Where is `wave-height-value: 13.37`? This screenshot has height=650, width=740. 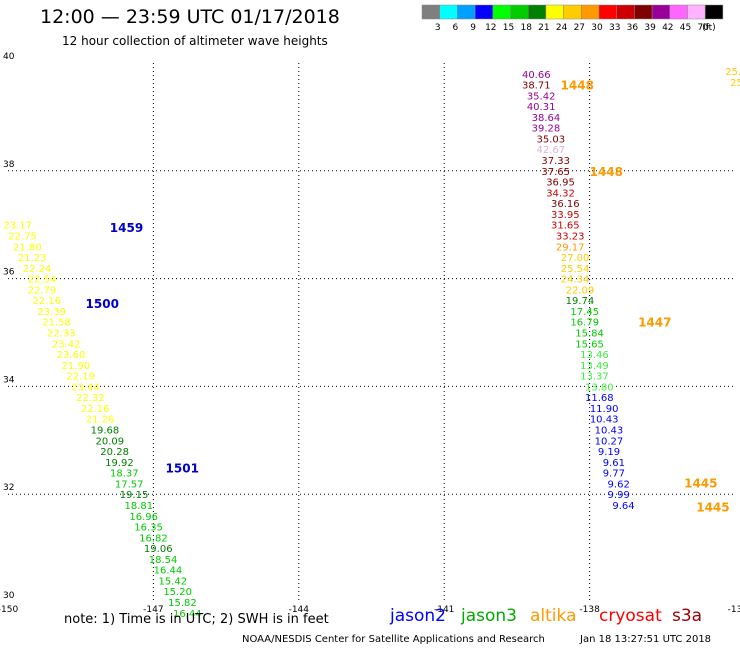 wave-height-value: 13.37 is located at coordinates (594, 377).